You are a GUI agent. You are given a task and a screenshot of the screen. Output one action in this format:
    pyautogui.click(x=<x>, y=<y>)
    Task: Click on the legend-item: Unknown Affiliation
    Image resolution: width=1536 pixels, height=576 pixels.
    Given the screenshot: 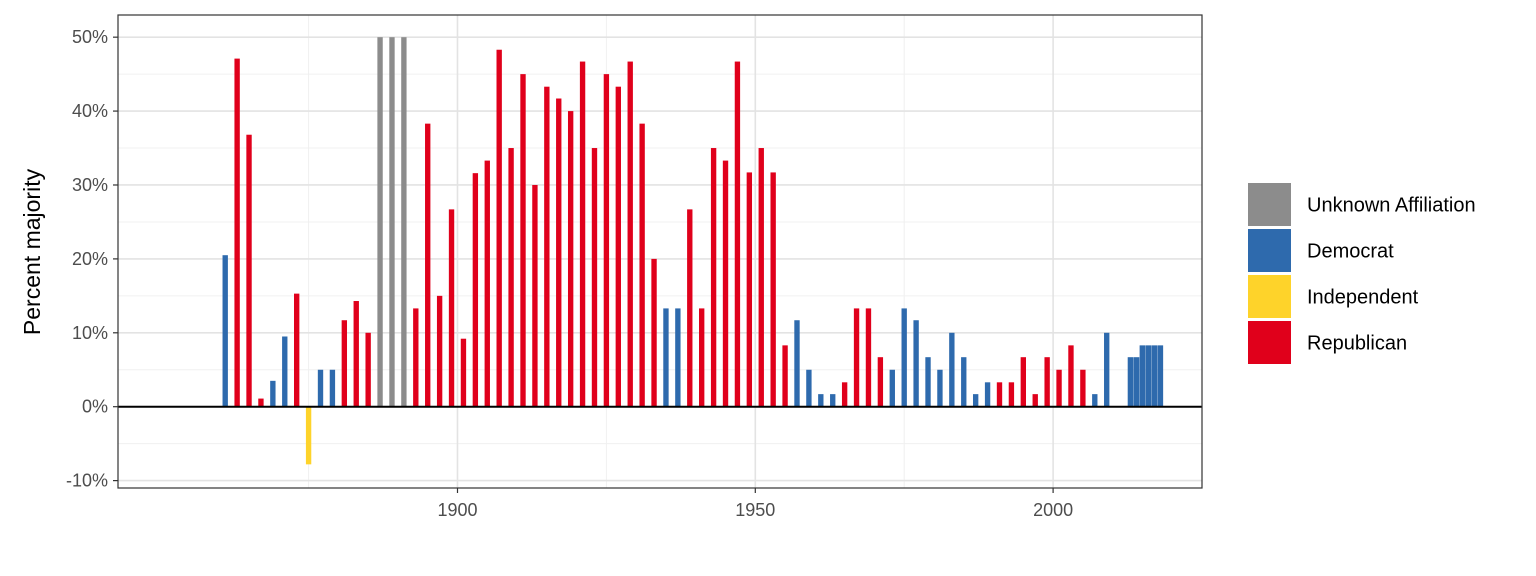 What is the action you would take?
    pyautogui.click(x=1362, y=204)
    